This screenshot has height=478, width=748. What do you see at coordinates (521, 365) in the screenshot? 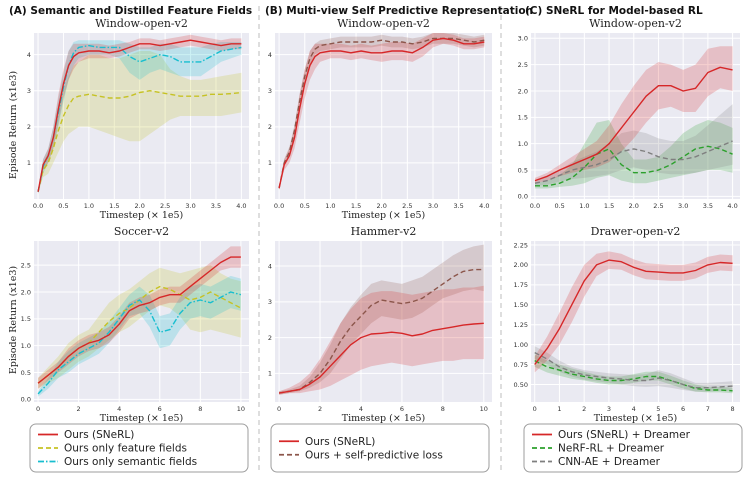
I see `y-tick-label: 0.75` at bounding box center [521, 365].